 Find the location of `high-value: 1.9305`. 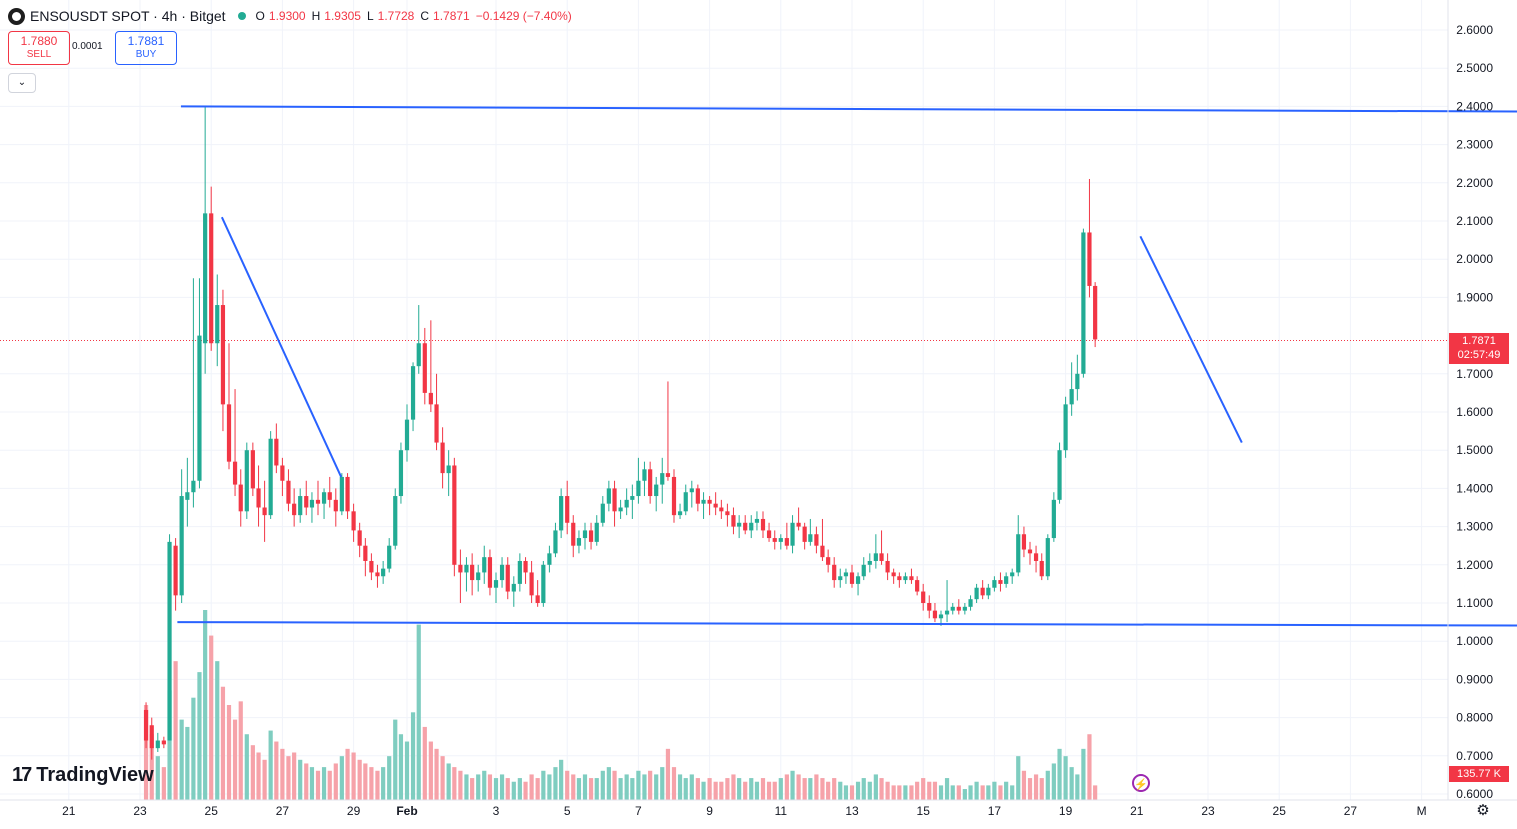

high-value: 1.9305 is located at coordinates (342, 16).